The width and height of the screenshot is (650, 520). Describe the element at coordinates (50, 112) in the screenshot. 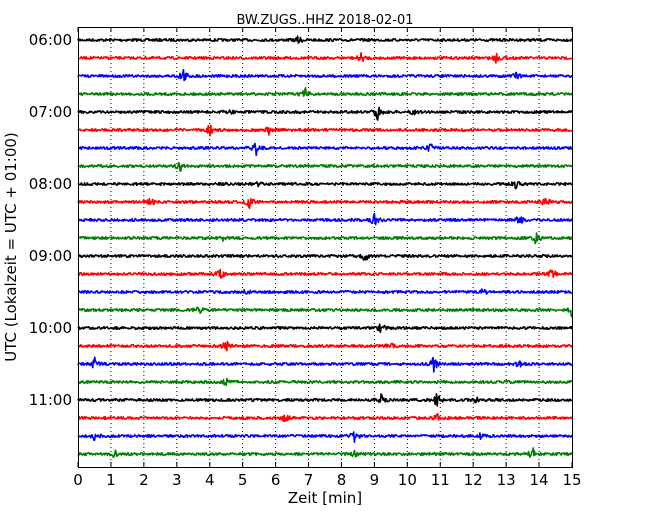

I see `y-tick-label: 07:00` at that location.